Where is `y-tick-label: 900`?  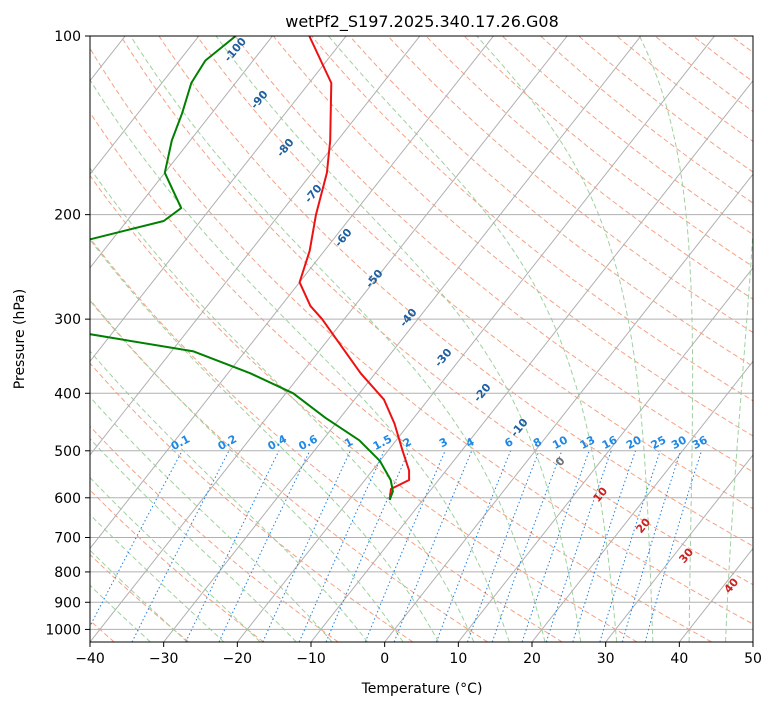 y-tick-label: 900 is located at coordinates (67, 603).